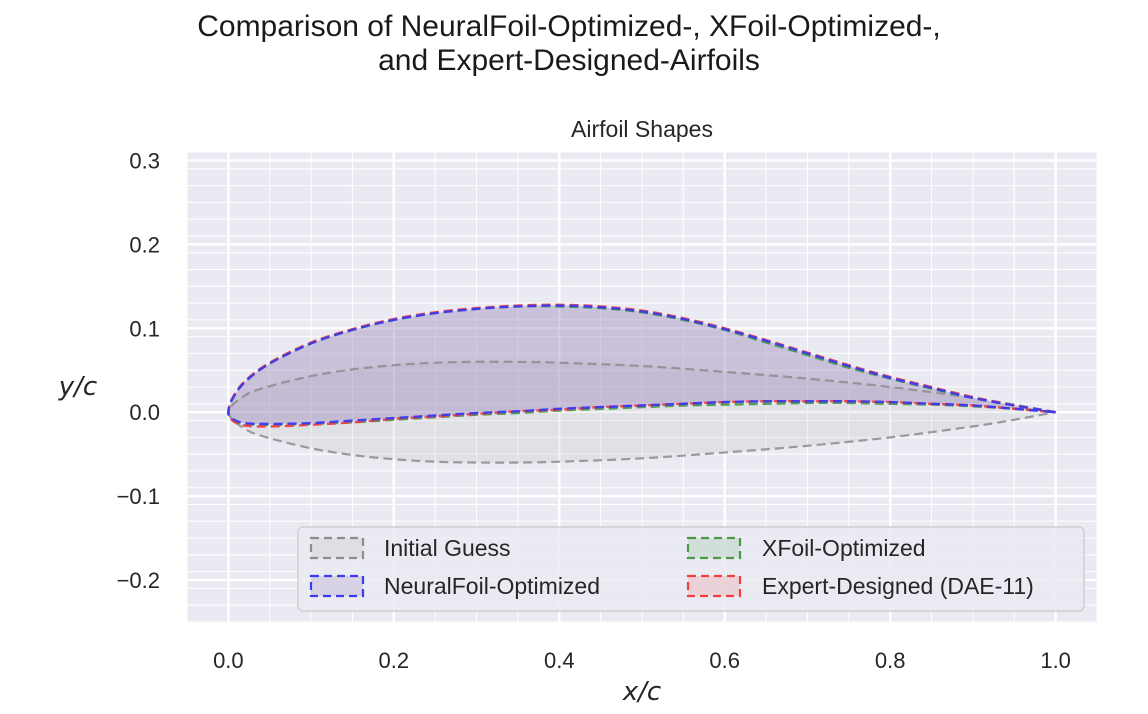 This screenshot has height=714, width=1148. Describe the element at coordinates (138, 496) in the screenshot. I see `y-tick-label: −0.1` at that location.